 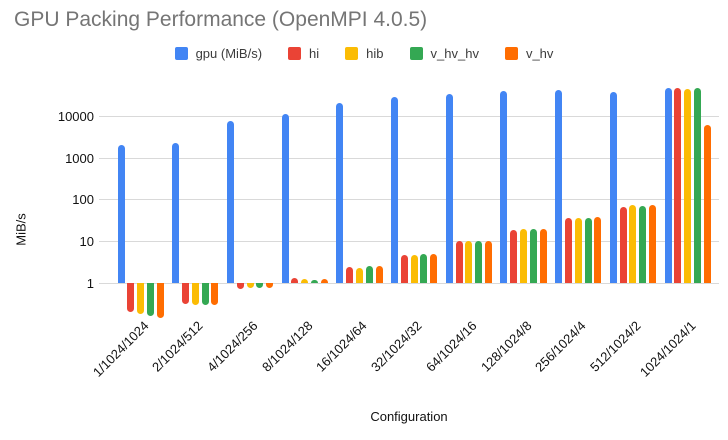 I want to click on y-tick-label: 1000, so click(x=79, y=158).